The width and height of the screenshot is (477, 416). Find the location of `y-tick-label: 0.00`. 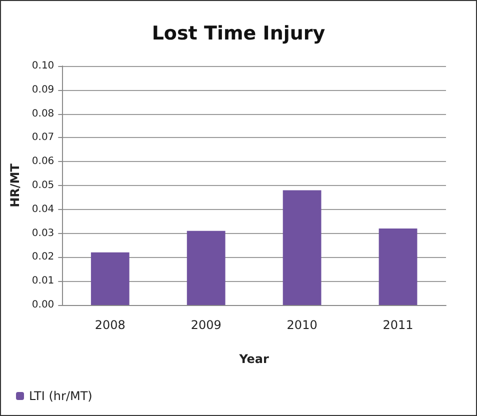

y-tick-label: 0.00 is located at coordinates (43, 305).